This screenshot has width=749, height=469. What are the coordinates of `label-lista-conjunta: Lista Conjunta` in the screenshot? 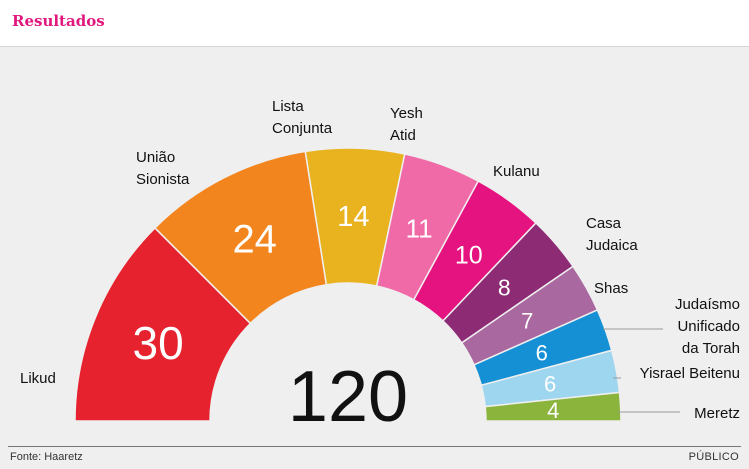 It's located at (302, 117).